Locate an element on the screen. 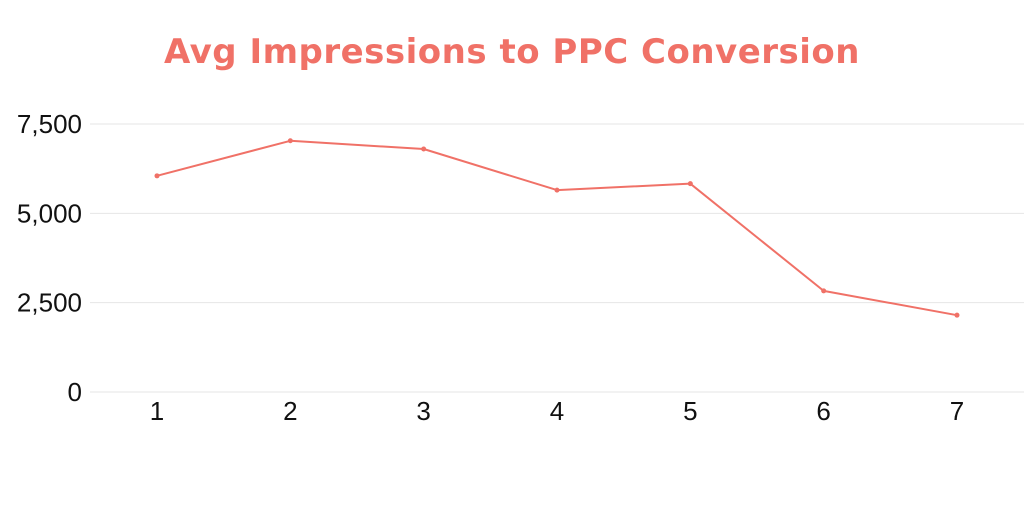  x-axis-tick-labels: 1 2 3 4 5 6 7 is located at coordinates (557, 411).